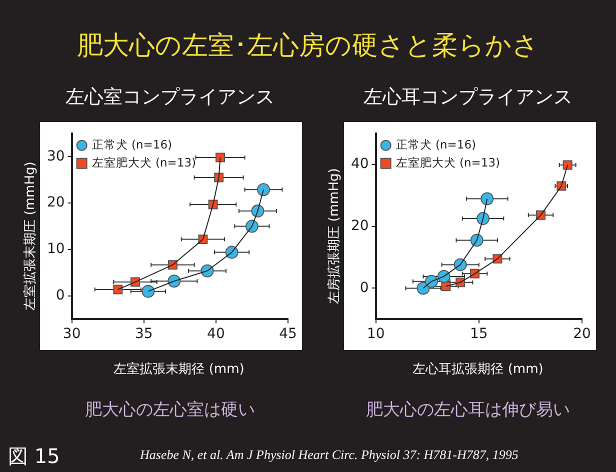  What do you see at coordinates (30, 236) in the screenshot?
I see `y-axis-title: 左室拡張末期圧 (mmHg)` at bounding box center [30, 236].